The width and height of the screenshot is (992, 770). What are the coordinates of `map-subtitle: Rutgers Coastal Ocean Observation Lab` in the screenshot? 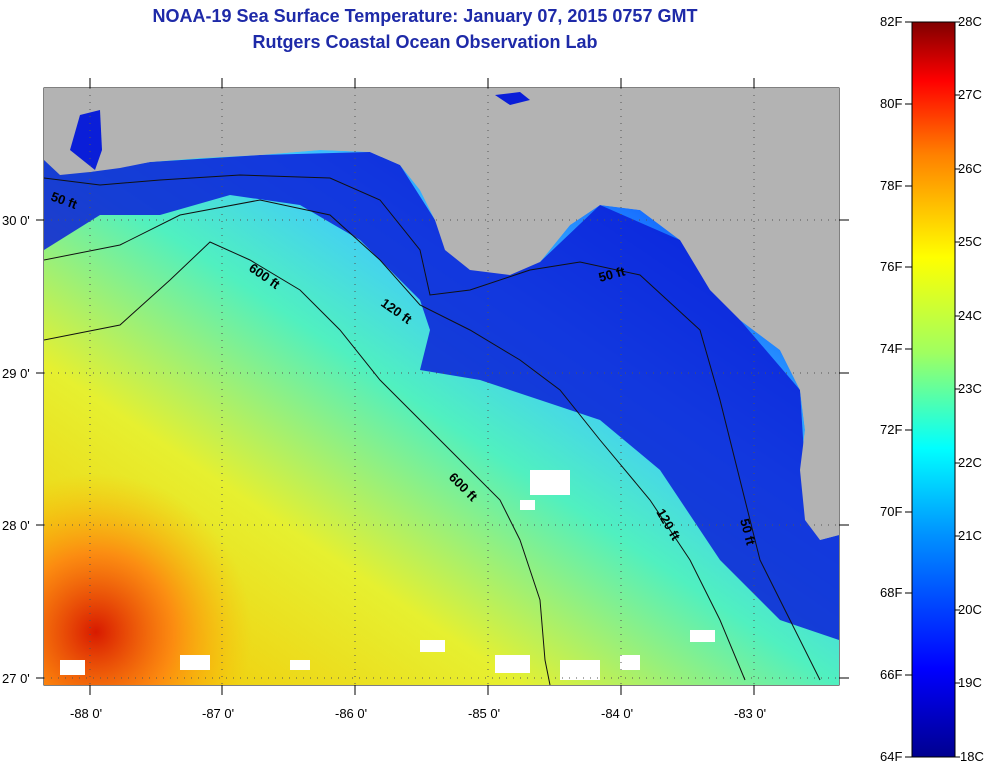 It's located at (425, 42).